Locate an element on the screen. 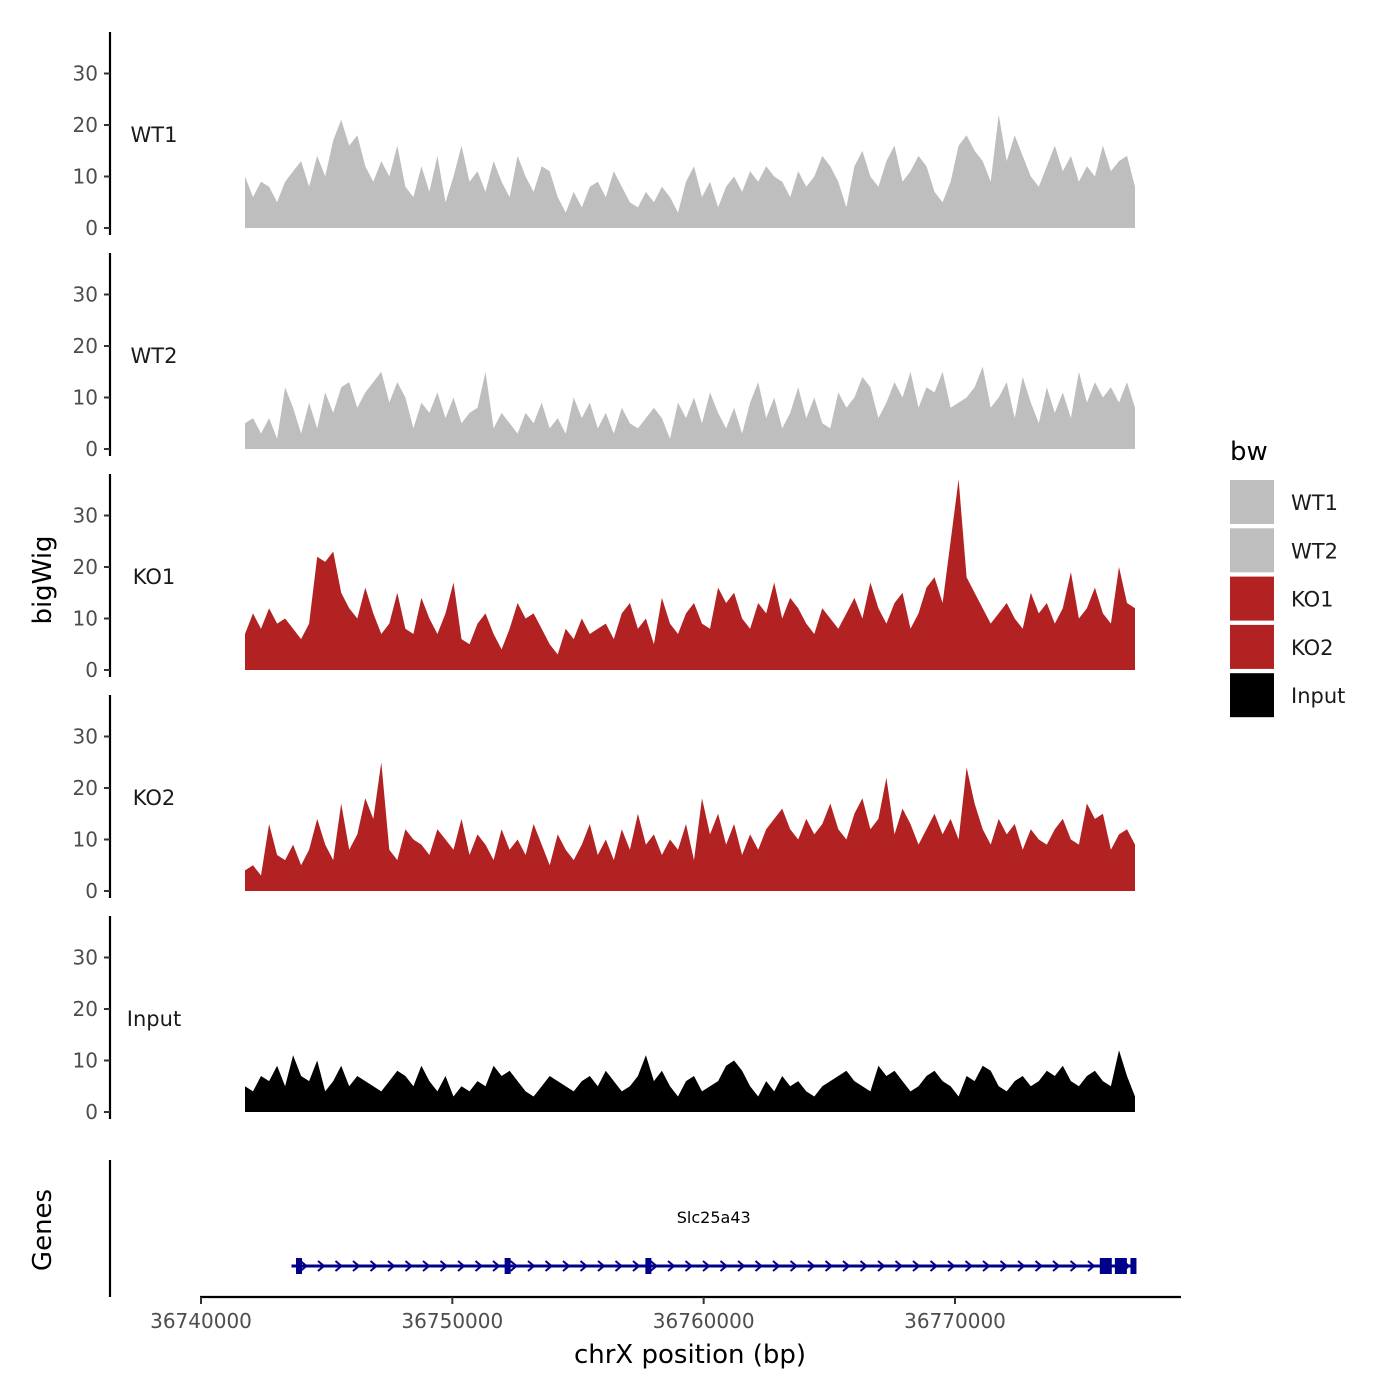  track-ko1: 0 10 20 30 KO1 is located at coordinates (604, 578).